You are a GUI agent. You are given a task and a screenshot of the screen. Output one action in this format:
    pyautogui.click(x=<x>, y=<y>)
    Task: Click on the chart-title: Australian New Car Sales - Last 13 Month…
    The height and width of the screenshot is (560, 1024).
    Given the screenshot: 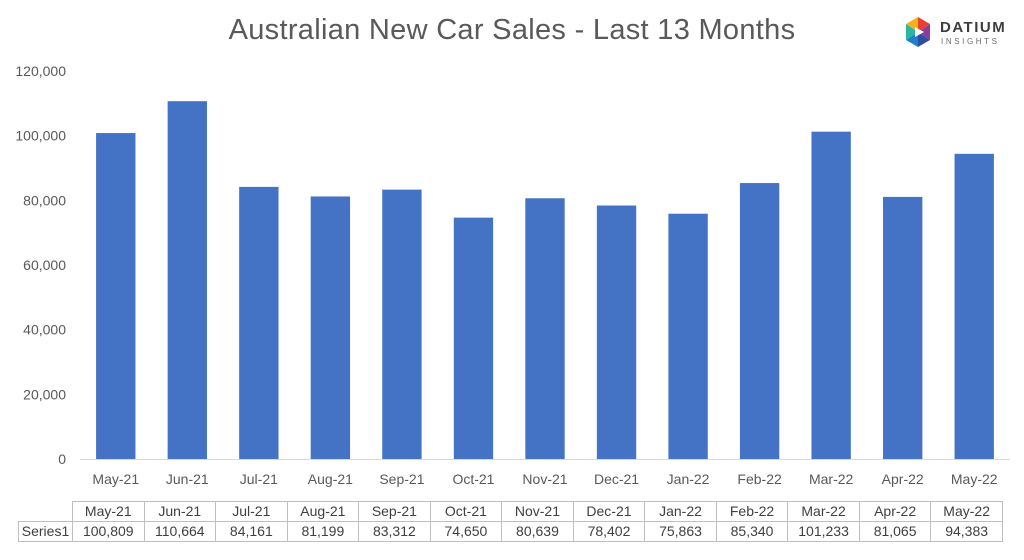 What is the action you would take?
    pyautogui.click(x=512, y=30)
    